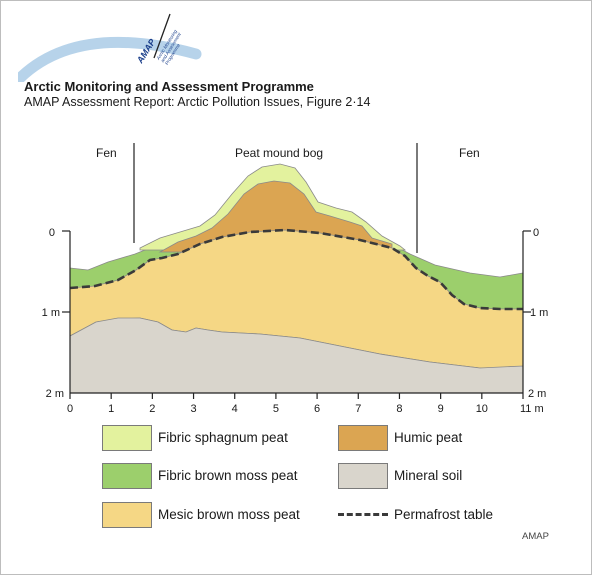 Image resolution: width=592 pixels, height=575 pixels. What do you see at coordinates (537, 394) in the screenshot?
I see `y-right-tick-label: 2 m` at bounding box center [537, 394].